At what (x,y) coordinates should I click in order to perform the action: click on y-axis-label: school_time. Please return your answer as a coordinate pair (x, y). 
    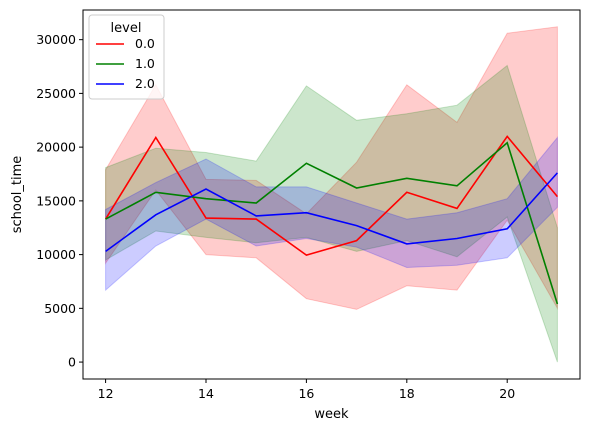
    Looking at the image, I should click on (17, 195).